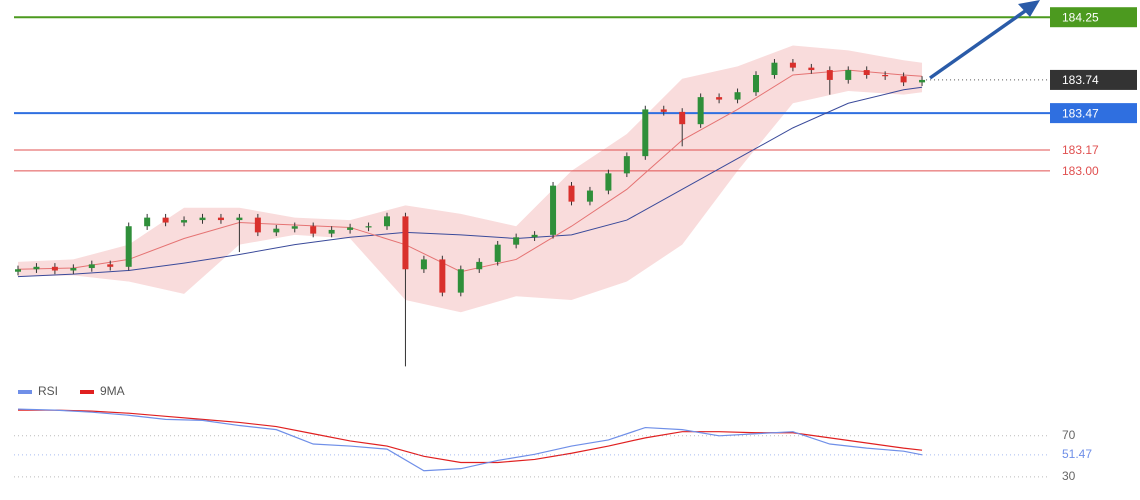  Describe the element at coordinates (1069, 476) in the screenshot. I see `y-tick-label: 30` at that location.